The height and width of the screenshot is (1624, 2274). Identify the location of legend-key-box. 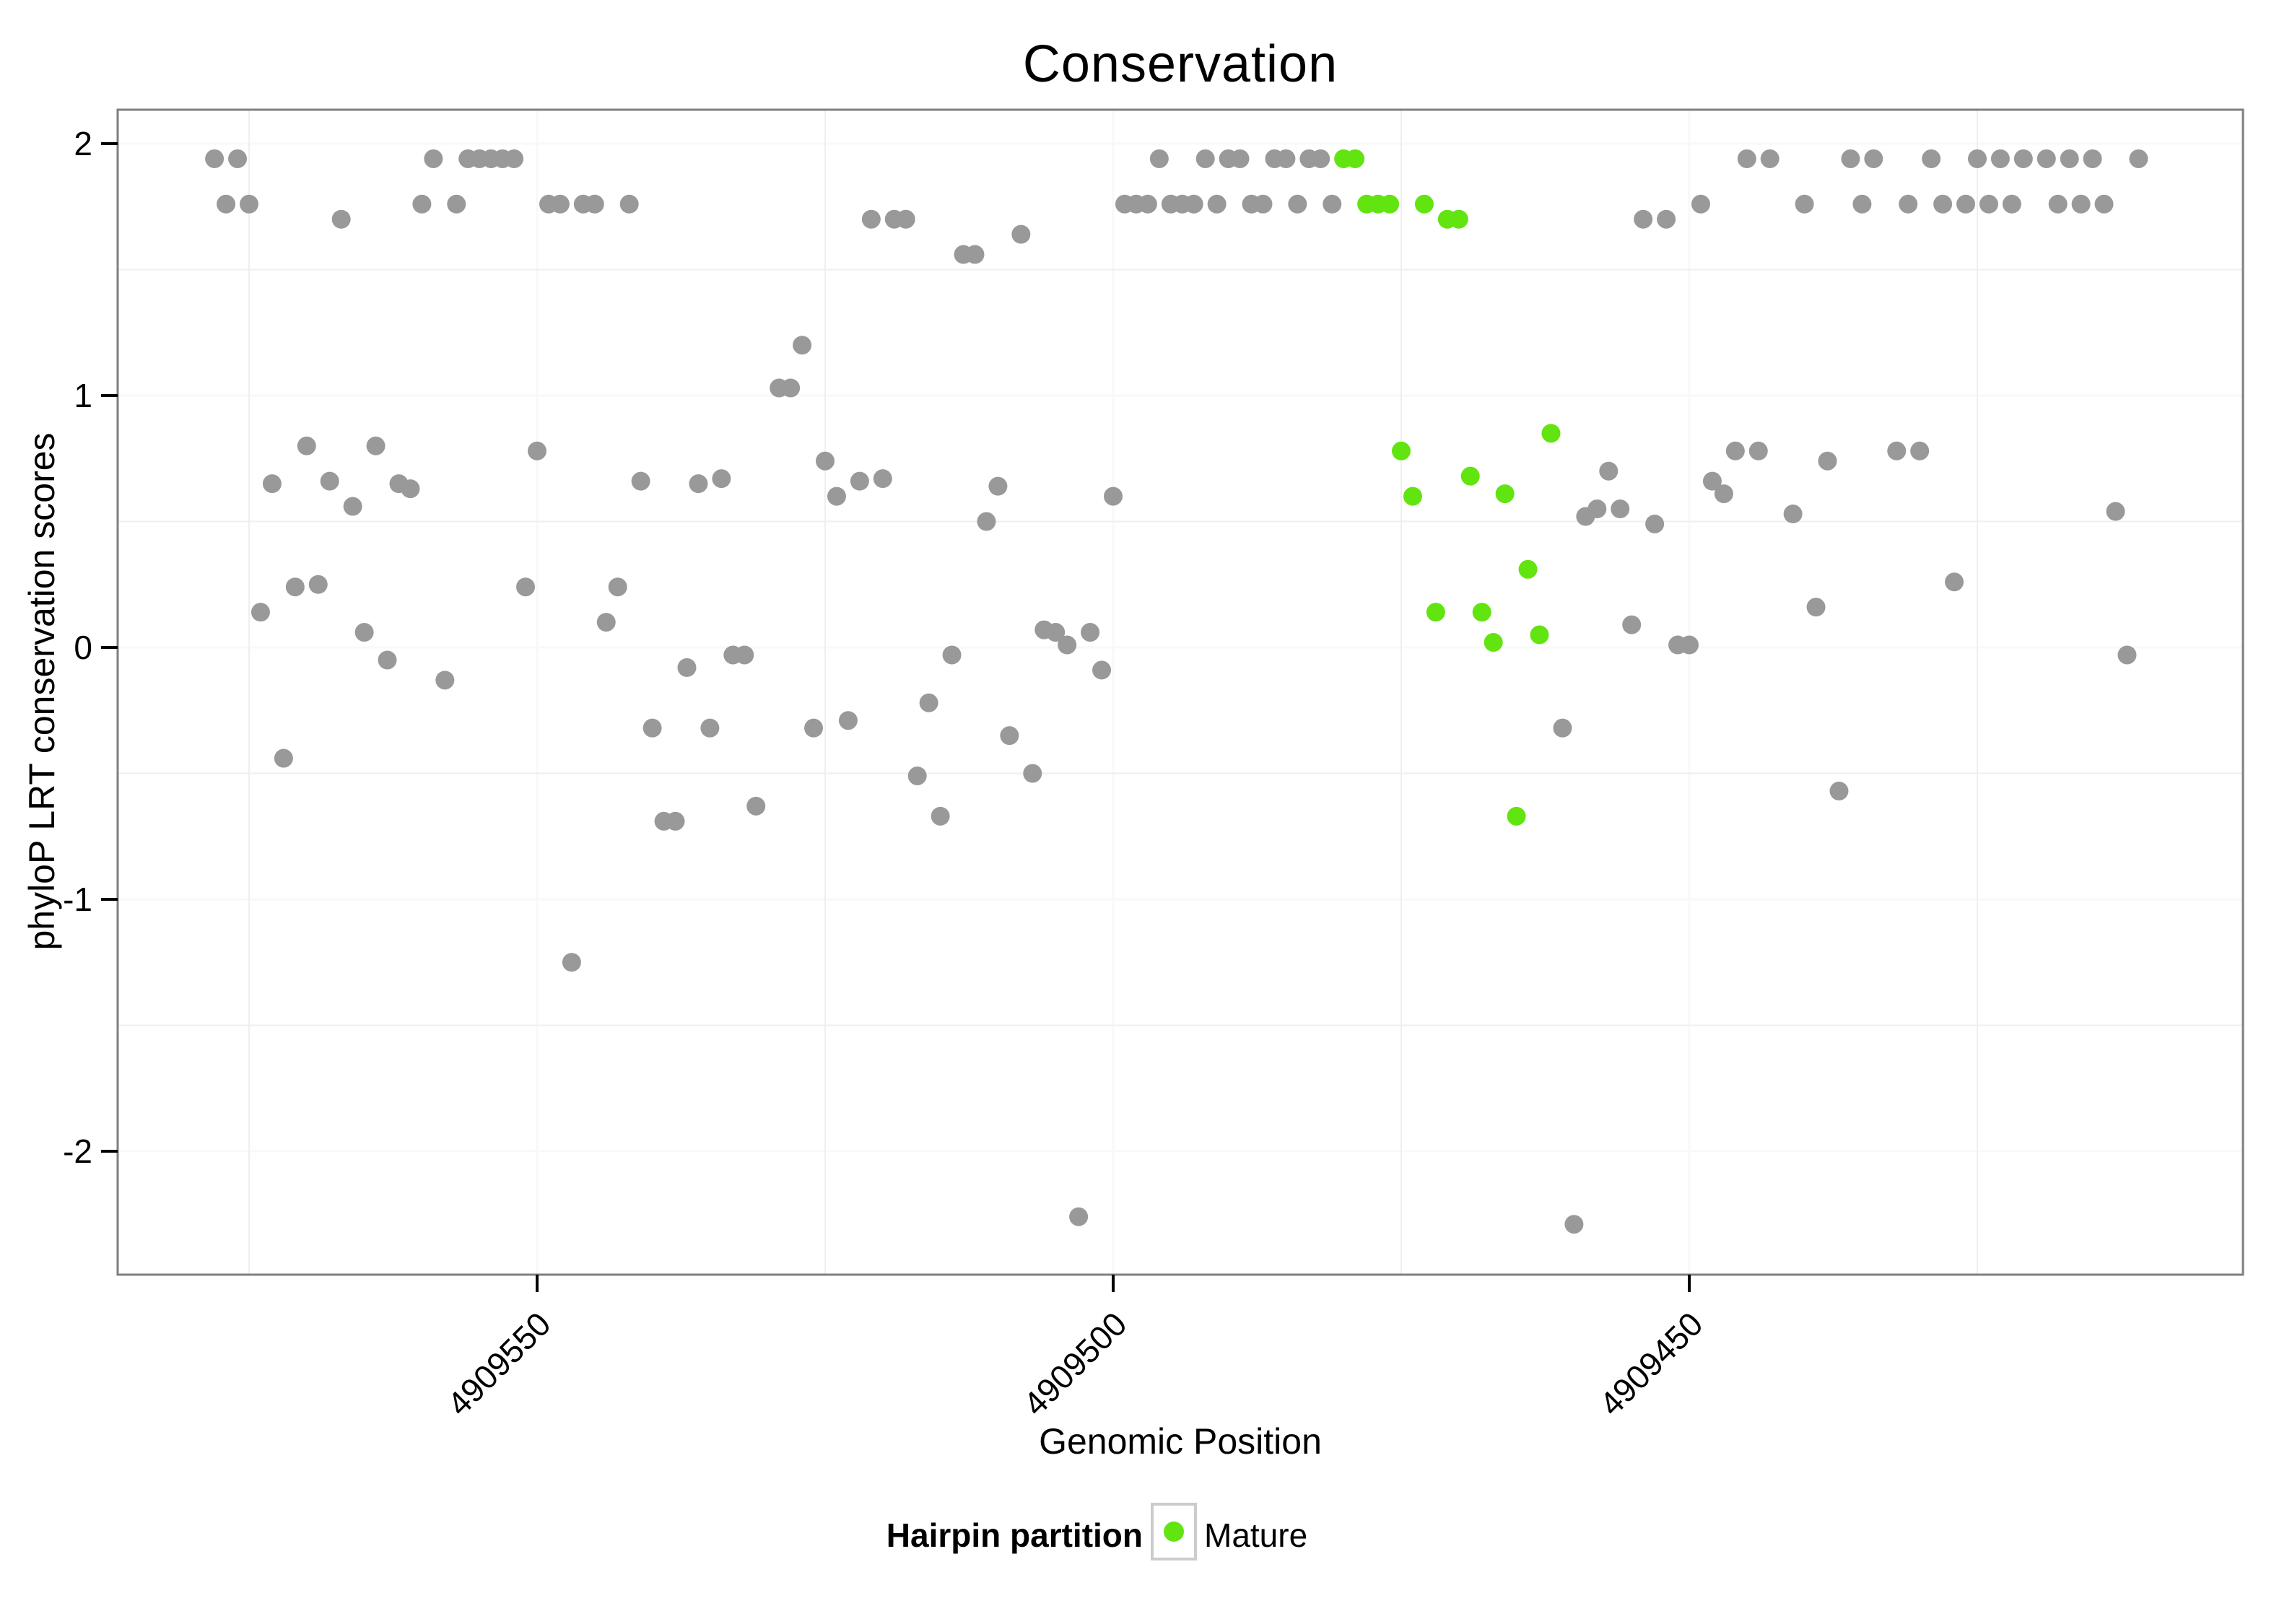
(1174, 1531).